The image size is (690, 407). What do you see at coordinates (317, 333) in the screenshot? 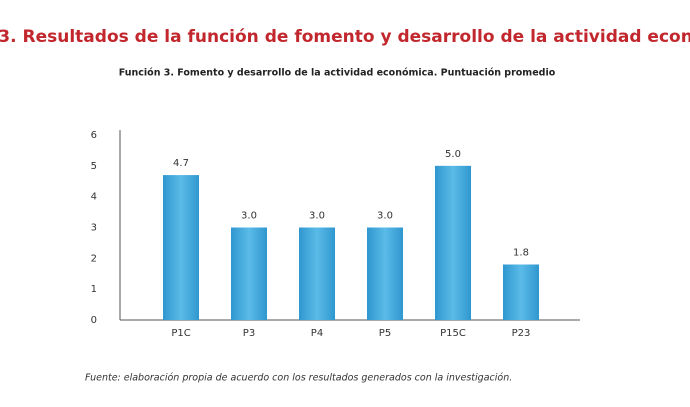
I see `x-tick-label: P4` at bounding box center [317, 333].